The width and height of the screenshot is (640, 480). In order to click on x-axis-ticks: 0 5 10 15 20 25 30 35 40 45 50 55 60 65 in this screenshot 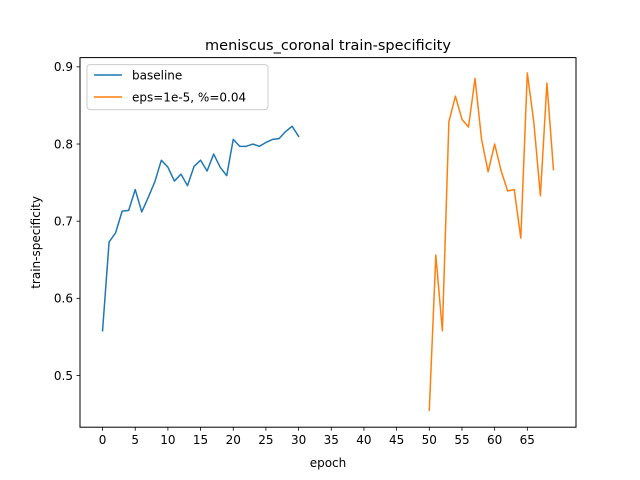, I will do `click(317, 437)`.